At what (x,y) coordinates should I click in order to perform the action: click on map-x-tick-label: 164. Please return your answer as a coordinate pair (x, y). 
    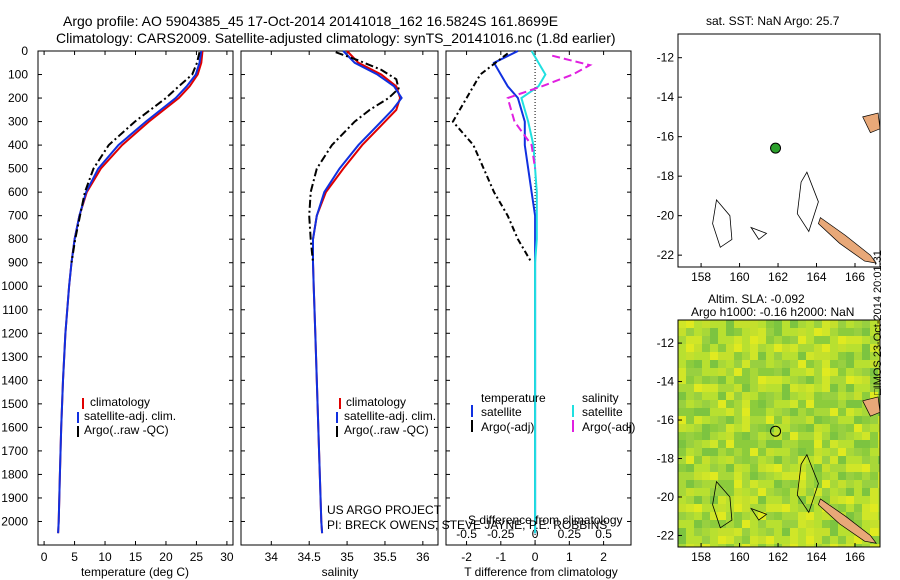
    Looking at the image, I should click on (816, 557).